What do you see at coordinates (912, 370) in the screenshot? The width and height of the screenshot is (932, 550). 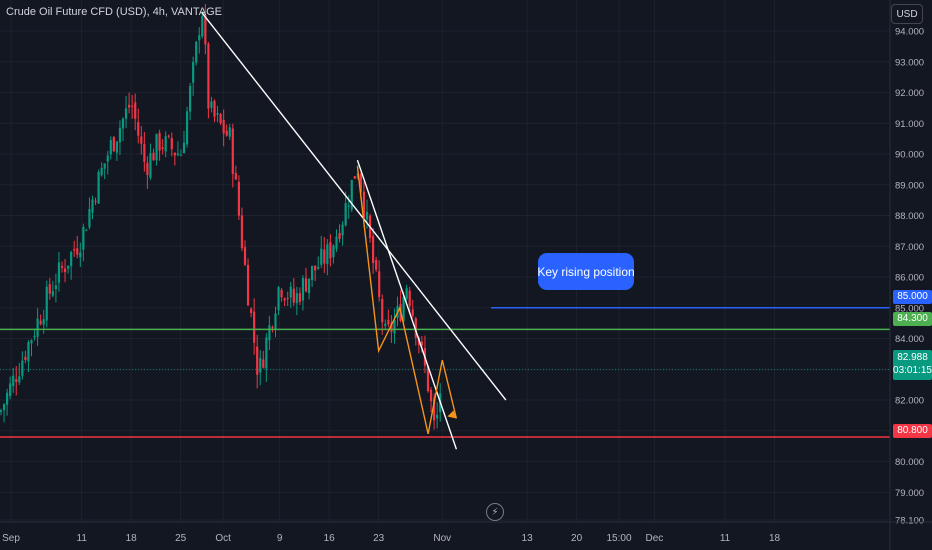 I see `bar-countdown: 03:01:15` at bounding box center [912, 370].